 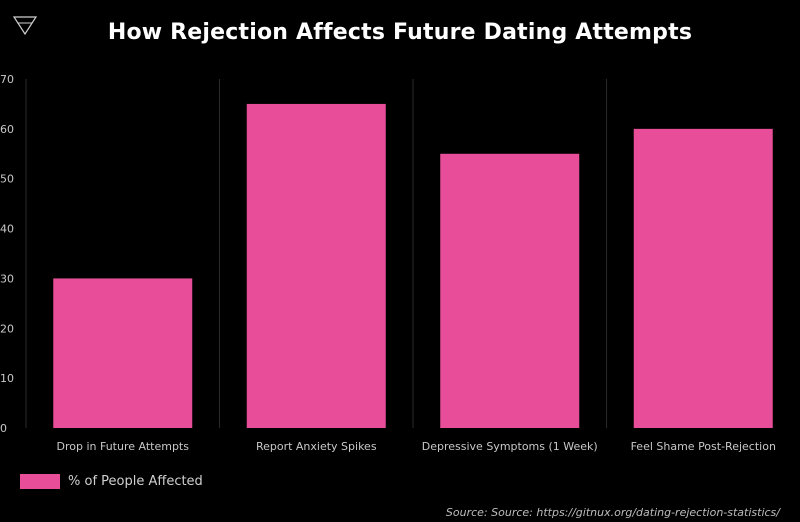 What do you see at coordinates (510, 446) in the screenshot?
I see `x-category-label: Depressive Symptoms (1 Week)` at bounding box center [510, 446].